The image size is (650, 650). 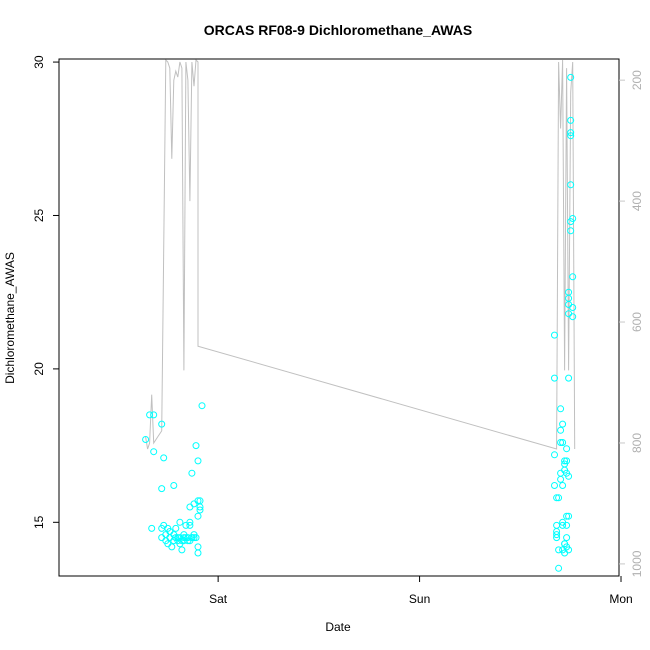 What do you see at coordinates (338, 30) in the screenshot?
I see `chart-title: ORCAS RF08-9 Dichloromethane_AWAS` at bounding box center [338, 30].